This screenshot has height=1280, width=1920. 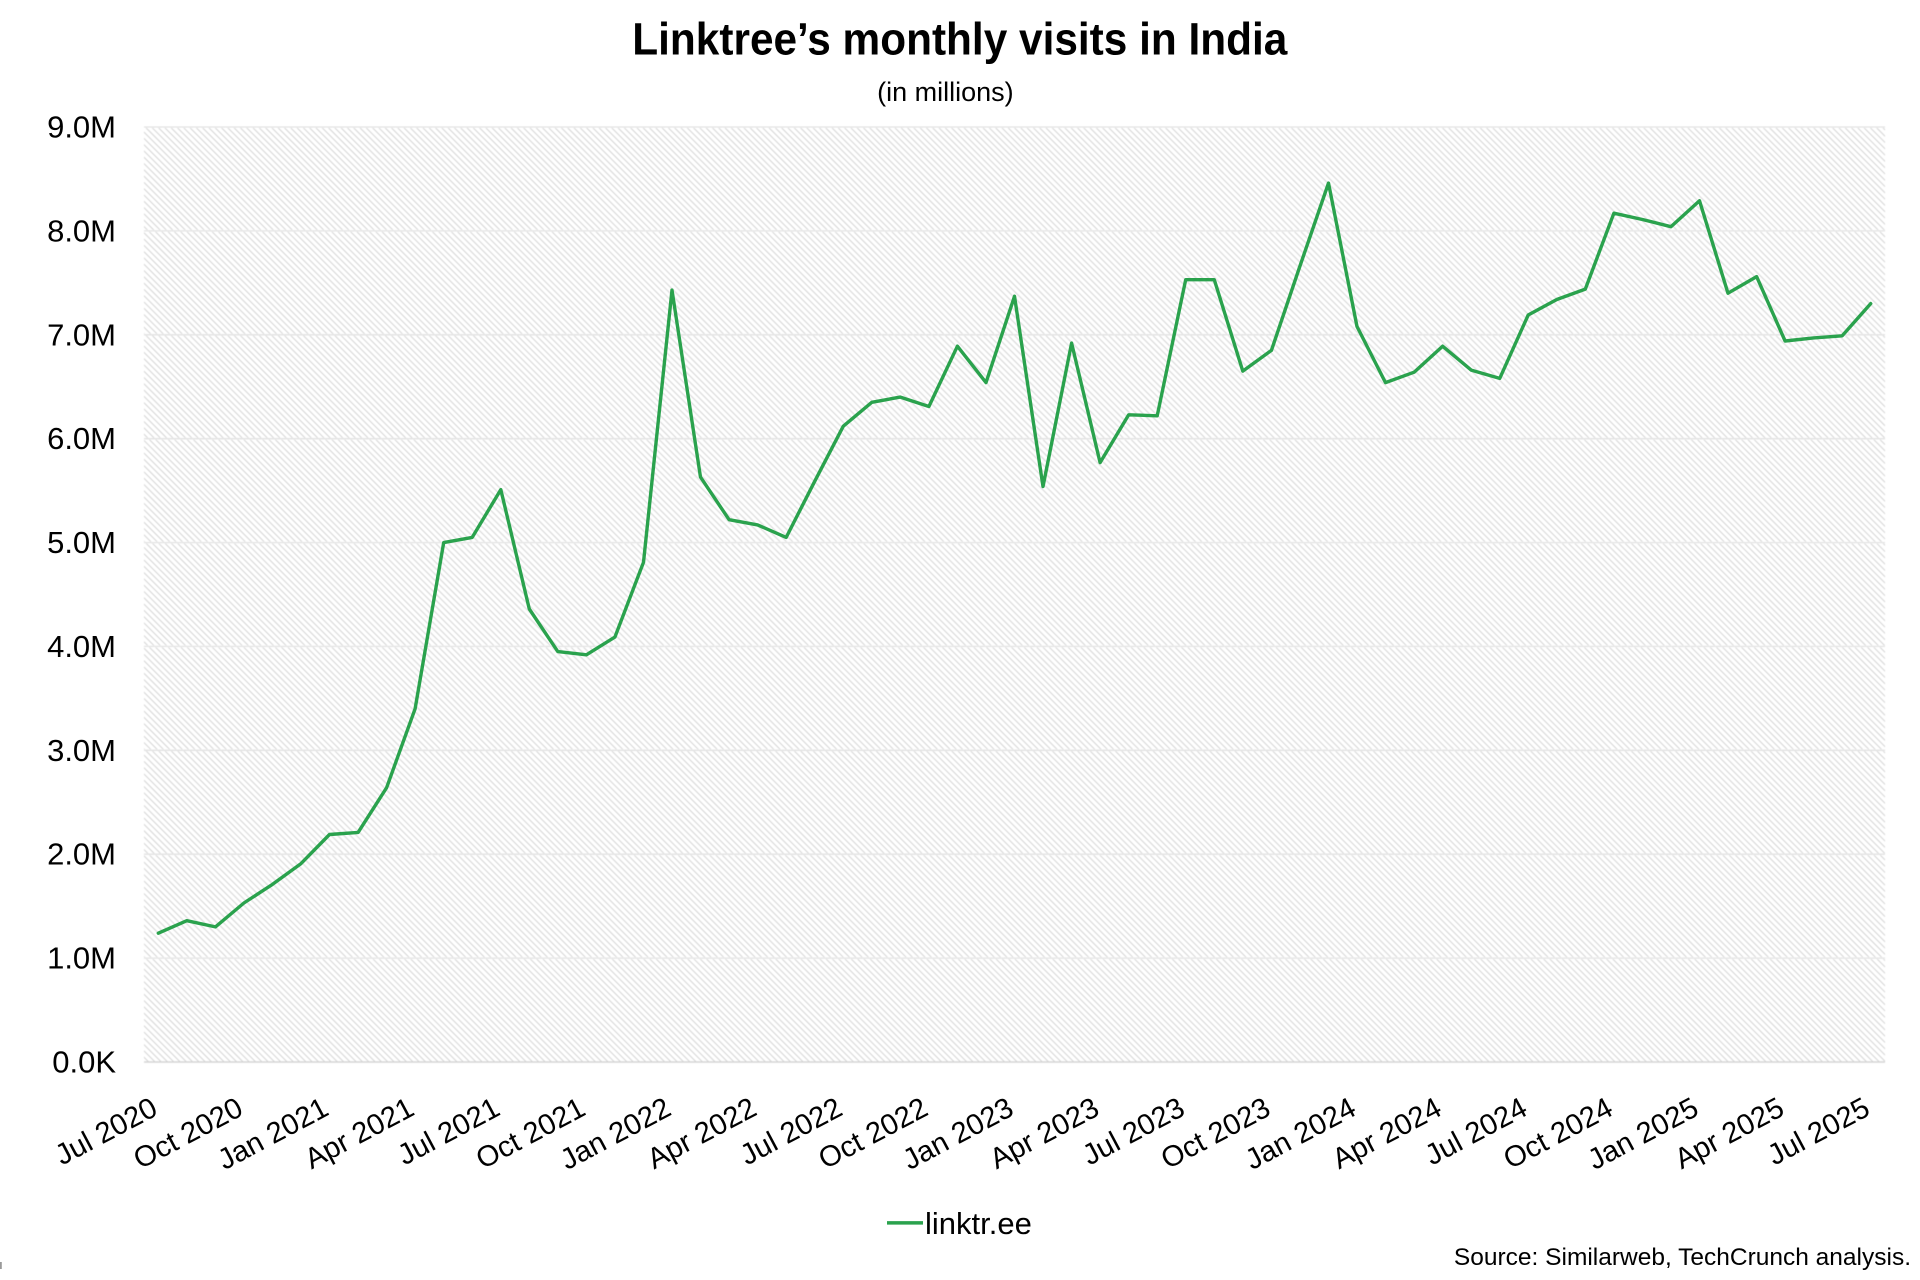 What do you see at coordinates (945, 92) in the screenshot?
I see `svg-text: (in millions)` at bounding box center [945, 92].